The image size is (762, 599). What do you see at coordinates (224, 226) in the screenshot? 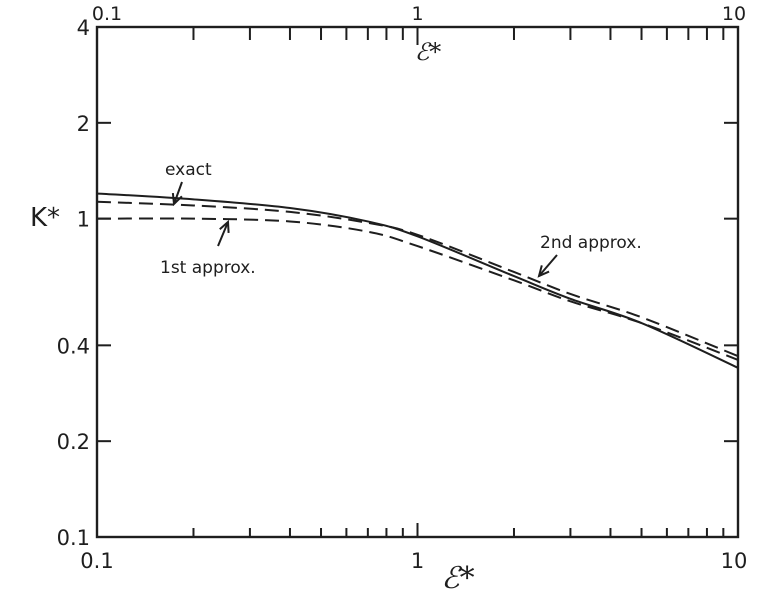
I see `arrow-1st-approx-head` at bounding box center [224, 226].